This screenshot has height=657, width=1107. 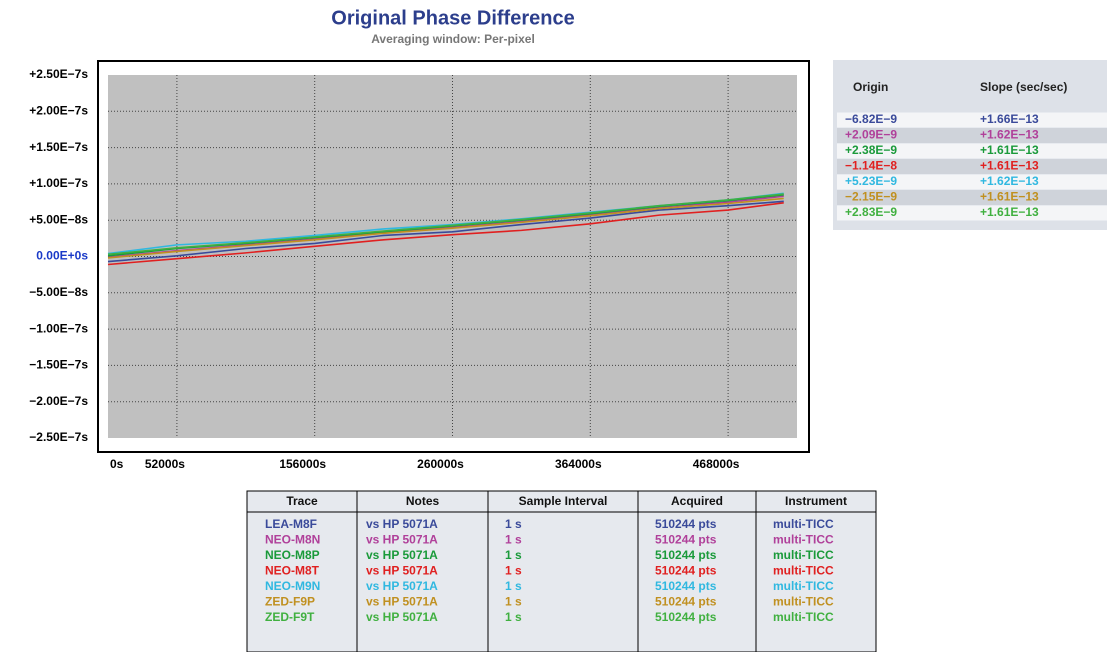 I want to click on legend-entry: NEO-M8T, so click(x=292, y=571).